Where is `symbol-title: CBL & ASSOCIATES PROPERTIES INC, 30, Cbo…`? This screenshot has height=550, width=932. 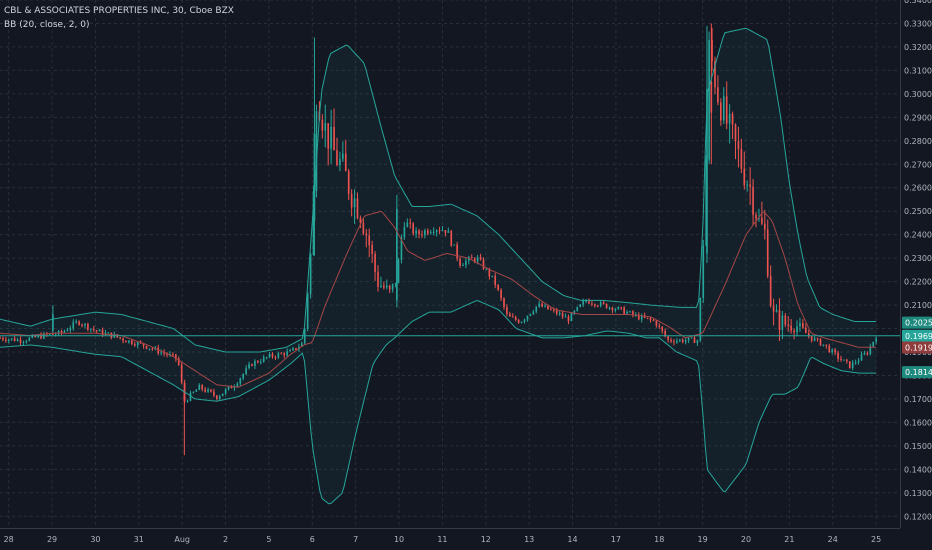
symbol-title: CBL & ASSOCIATES PROPERTIES INC, 30, Cbo… is located at coordinates (119, 11).